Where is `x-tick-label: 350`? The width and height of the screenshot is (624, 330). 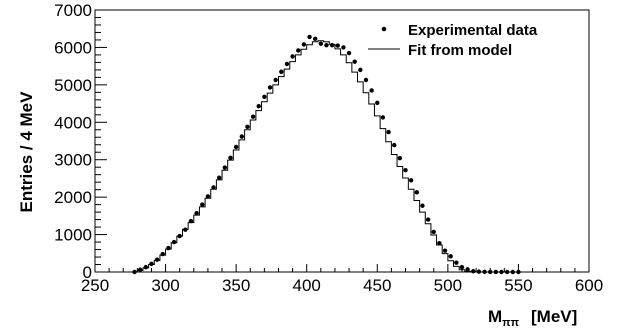
x-tick-label: 350 is located at coordinates (236, 285).